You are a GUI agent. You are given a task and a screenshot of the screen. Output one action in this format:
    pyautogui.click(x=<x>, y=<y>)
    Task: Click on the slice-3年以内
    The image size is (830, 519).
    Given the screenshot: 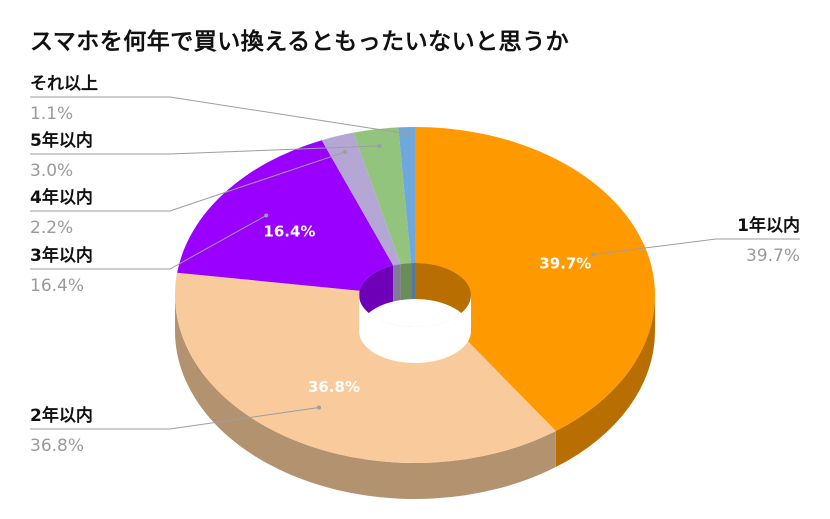 What is the action you would take?
    pyautogui.click(x=285, y=215)
    